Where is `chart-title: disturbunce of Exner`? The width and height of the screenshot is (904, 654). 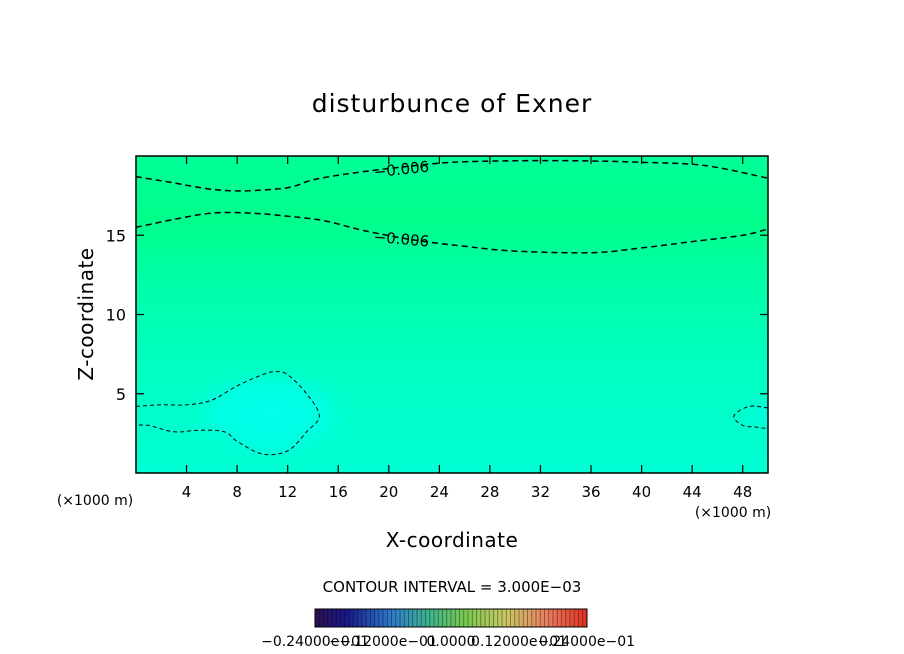 chart-title: disturbunce of Exner is located at coordinates (452, 103).